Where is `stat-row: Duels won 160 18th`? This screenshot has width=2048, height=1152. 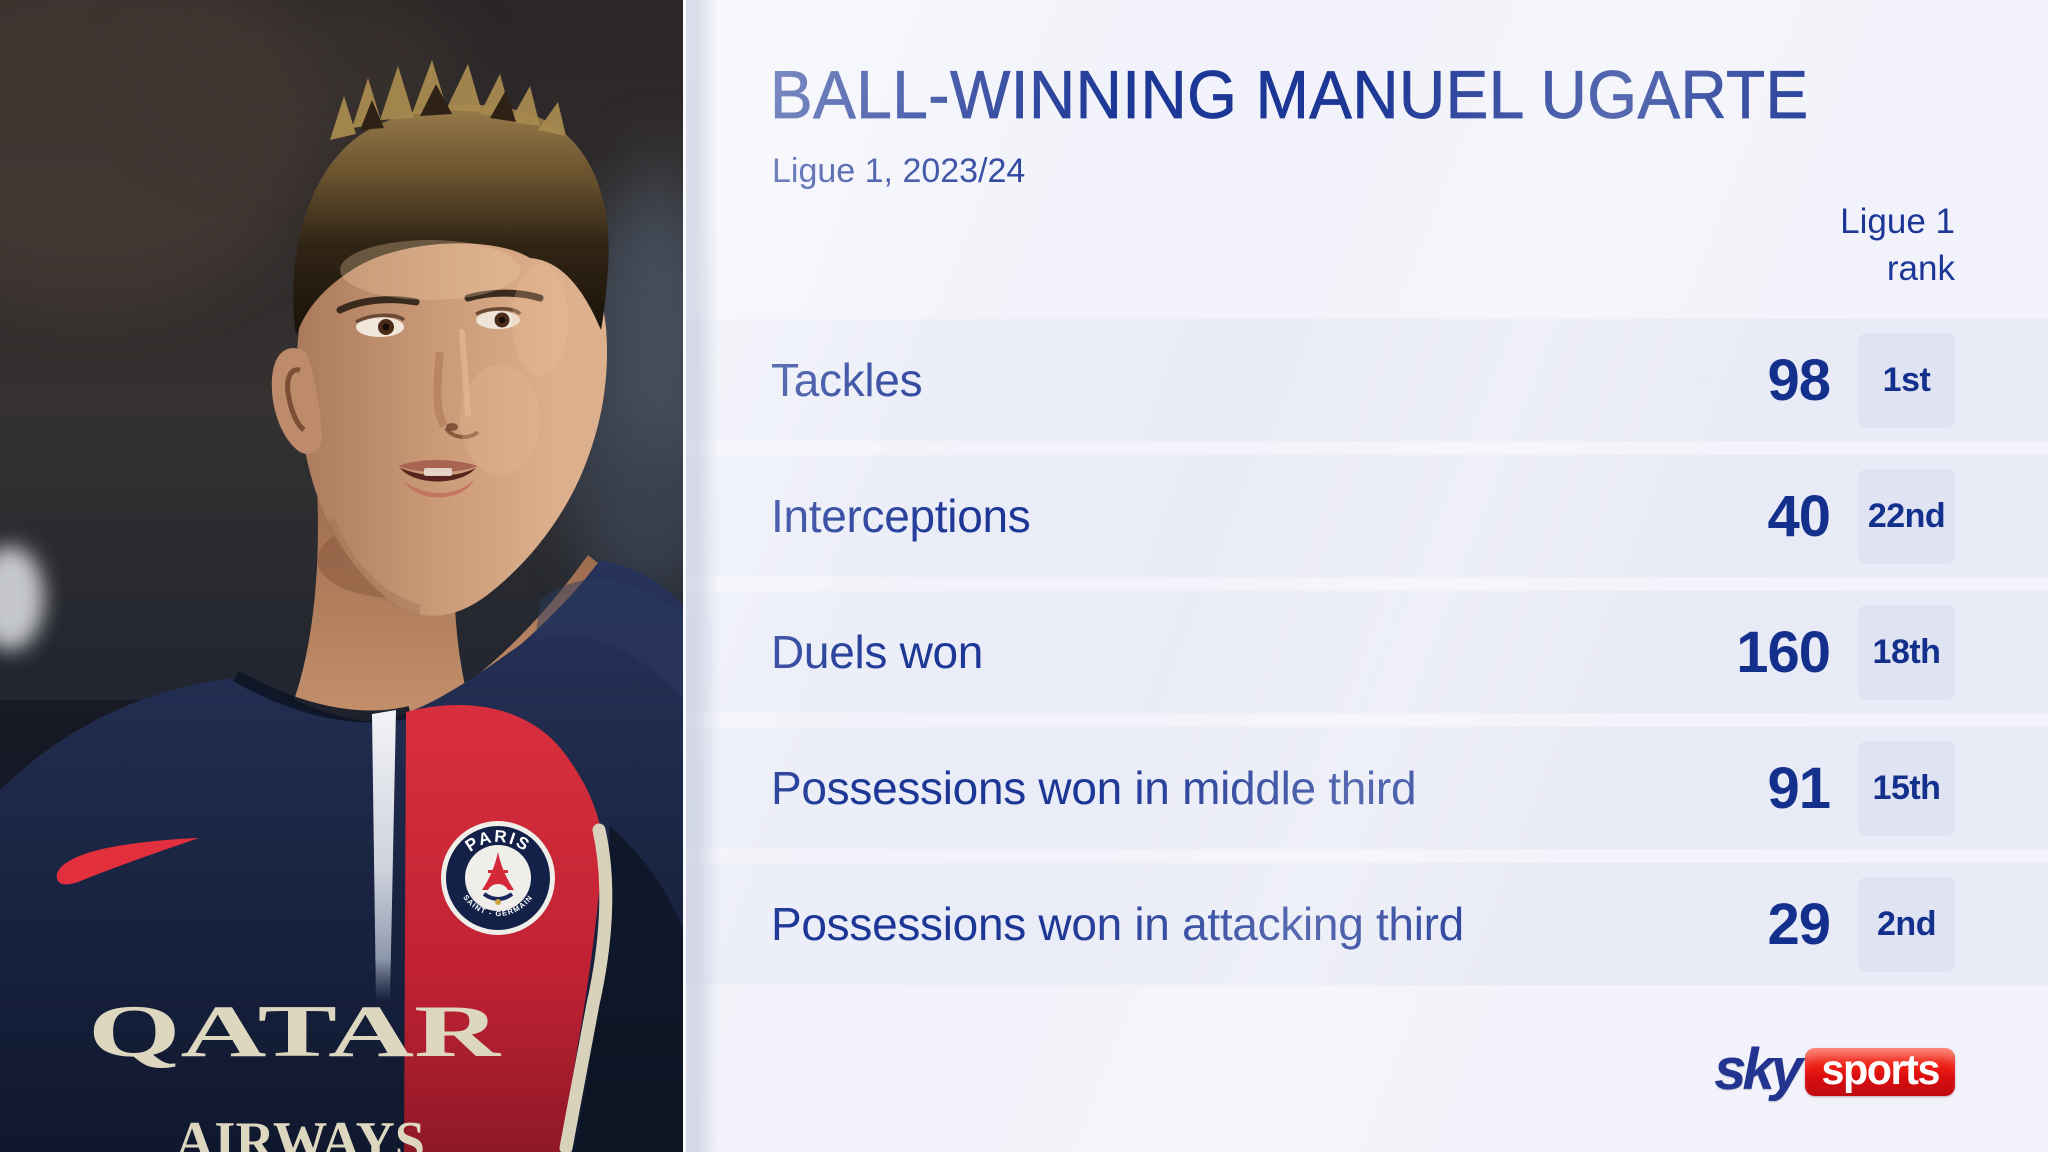
stat-row: Duels won 160 18th is located at coordinates (1365, 652).